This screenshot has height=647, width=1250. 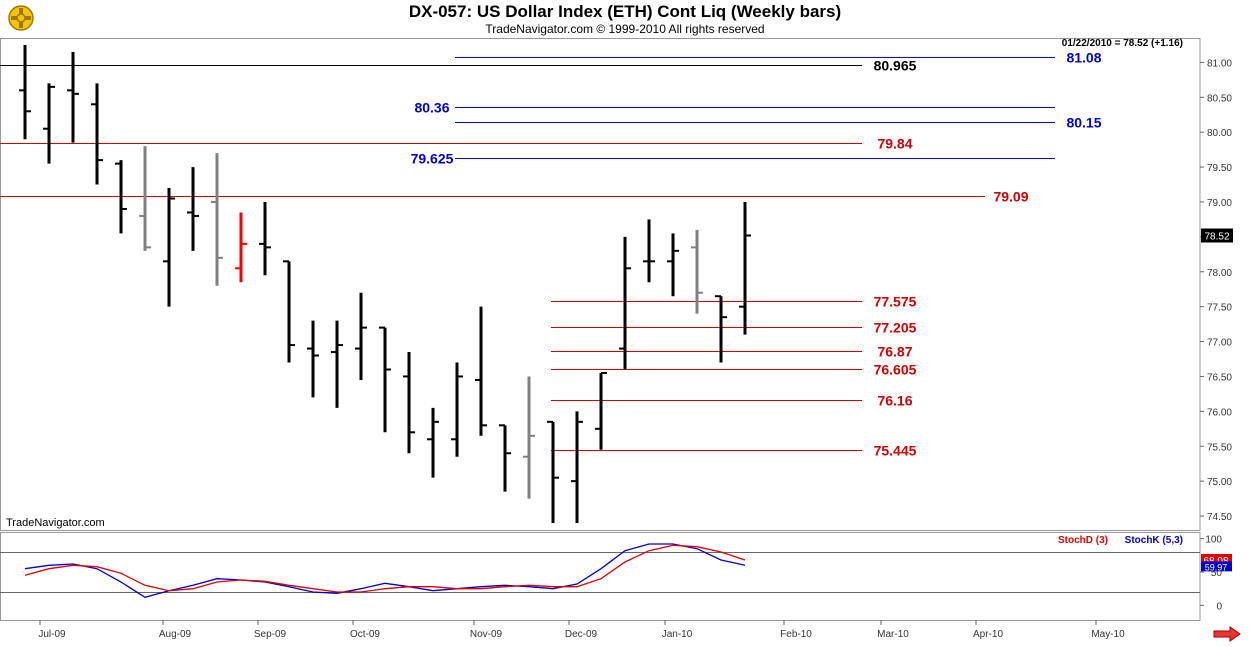 What do you see at coordinates (895, 328) in the screenshot?
I see `level-label: 77.205` at bounding box center [895, 328].